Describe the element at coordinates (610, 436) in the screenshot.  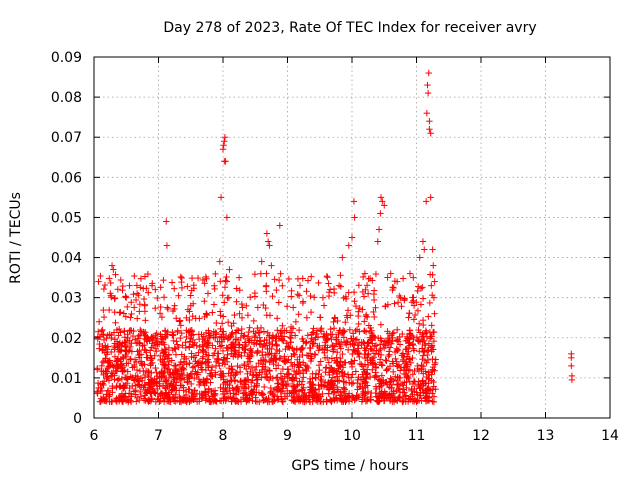
I see `x-tick-label: 14` at that location.